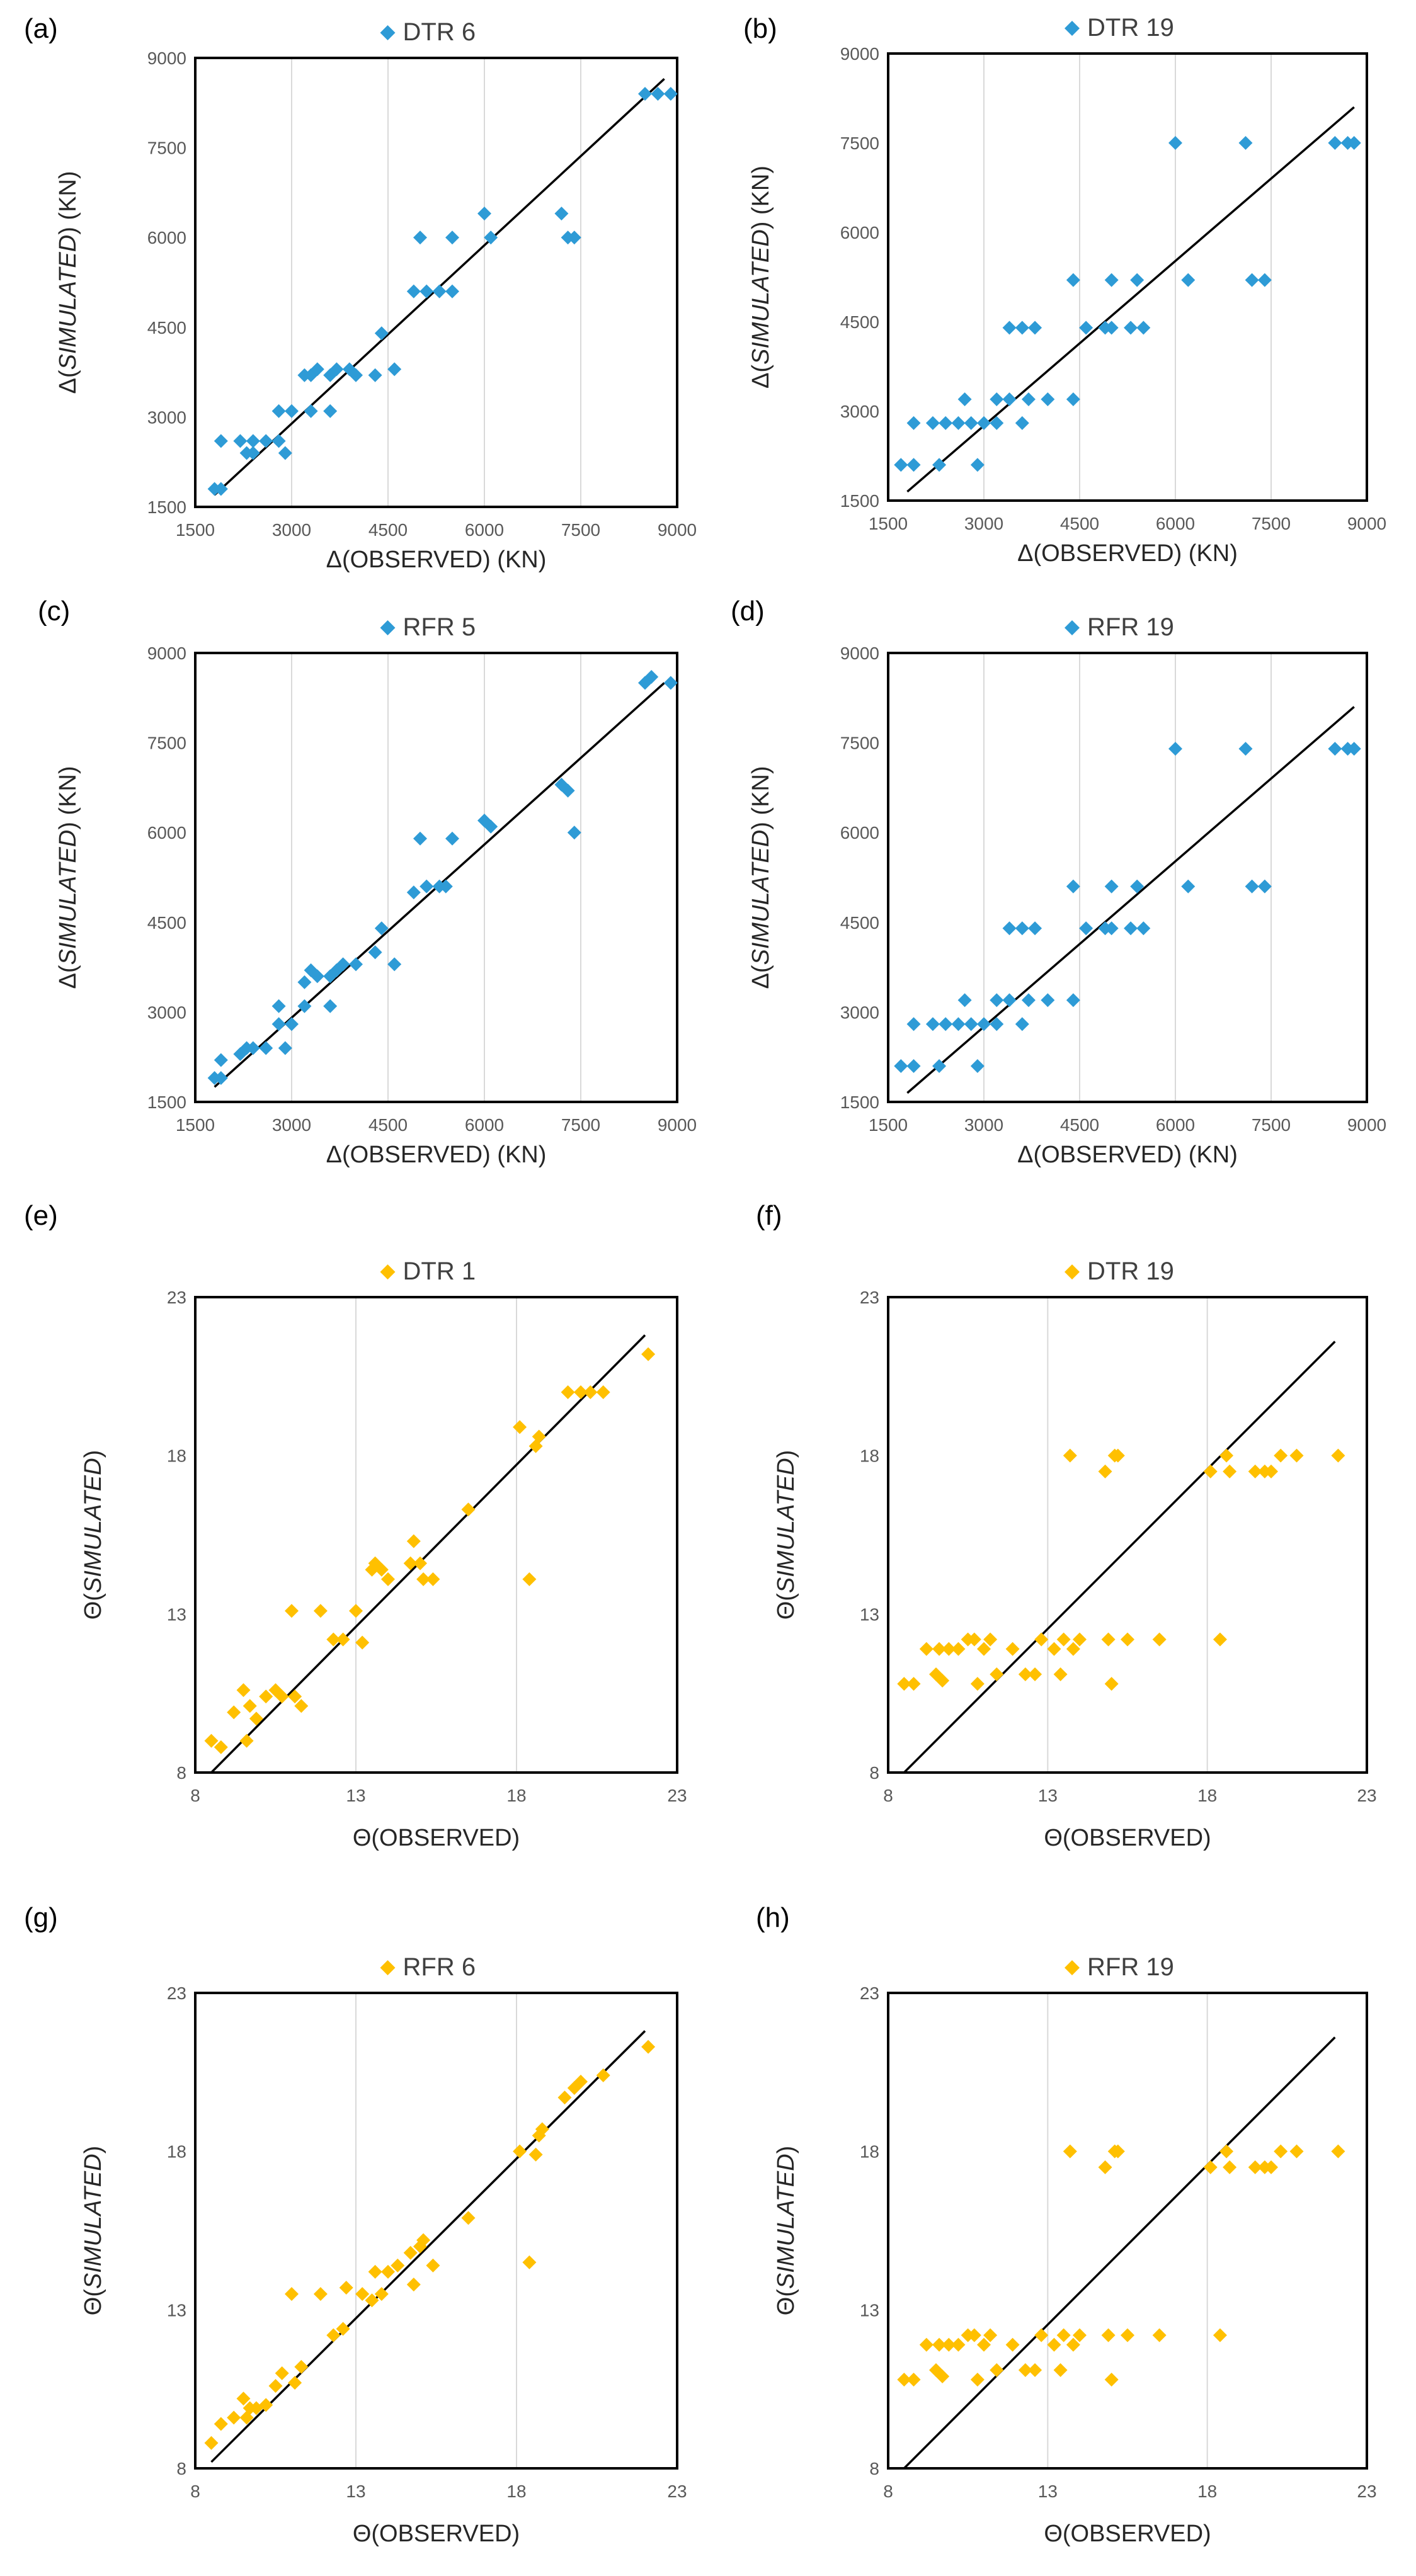  What do you see at coordinates (176, 1456) in the screenshot?
I see `y-tick-label: 18` at bounding box center [176, 1456].